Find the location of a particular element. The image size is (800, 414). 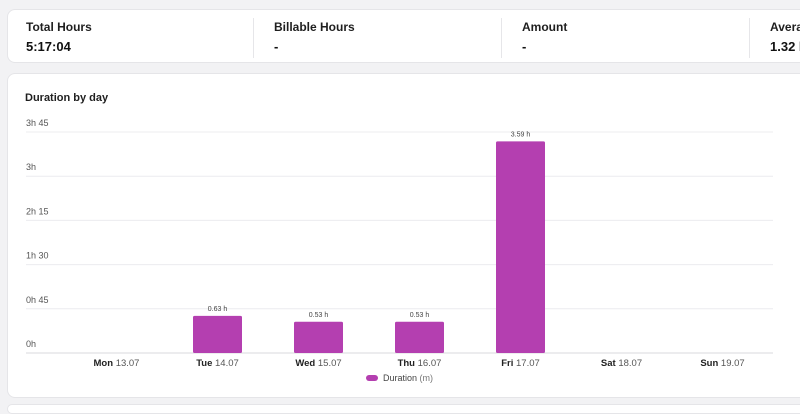

stat-value: 5:17:04 is located at coordinates (48, 46).